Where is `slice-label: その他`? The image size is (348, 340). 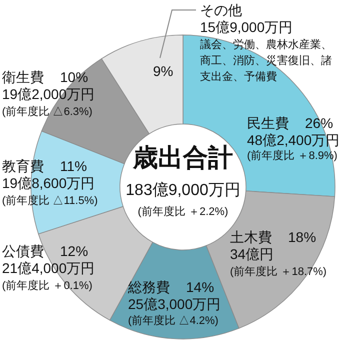 slice-label: その他 is located at coordinates (221, 10).